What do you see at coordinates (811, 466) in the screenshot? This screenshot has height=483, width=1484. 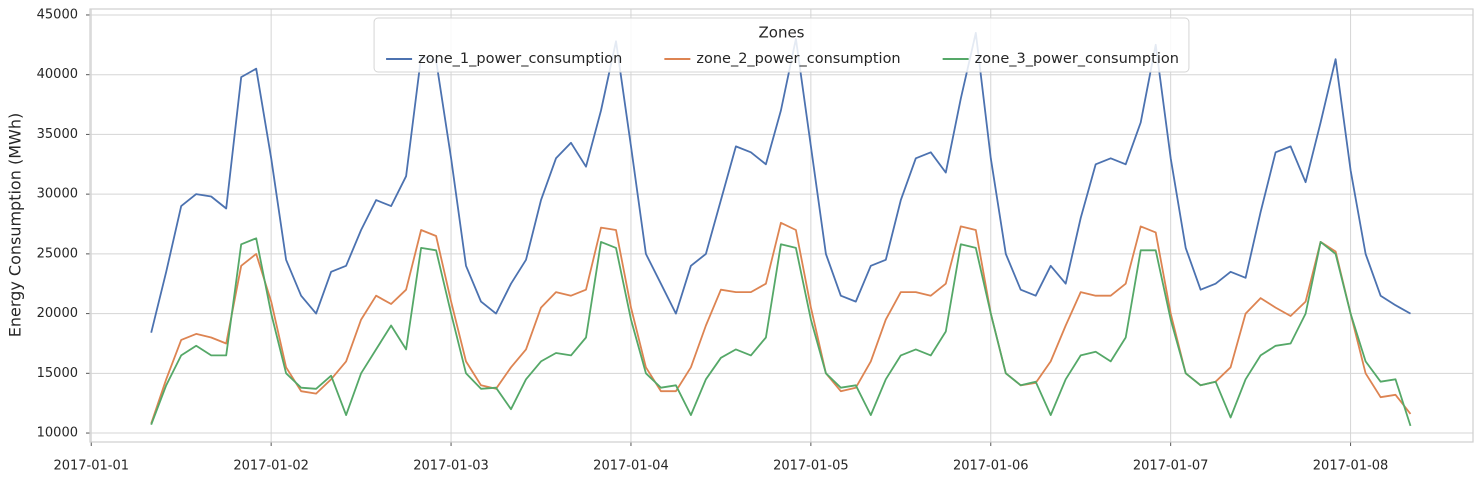 I see `x-tick-label: 2017-01-05` at bounding box center [811, 466].